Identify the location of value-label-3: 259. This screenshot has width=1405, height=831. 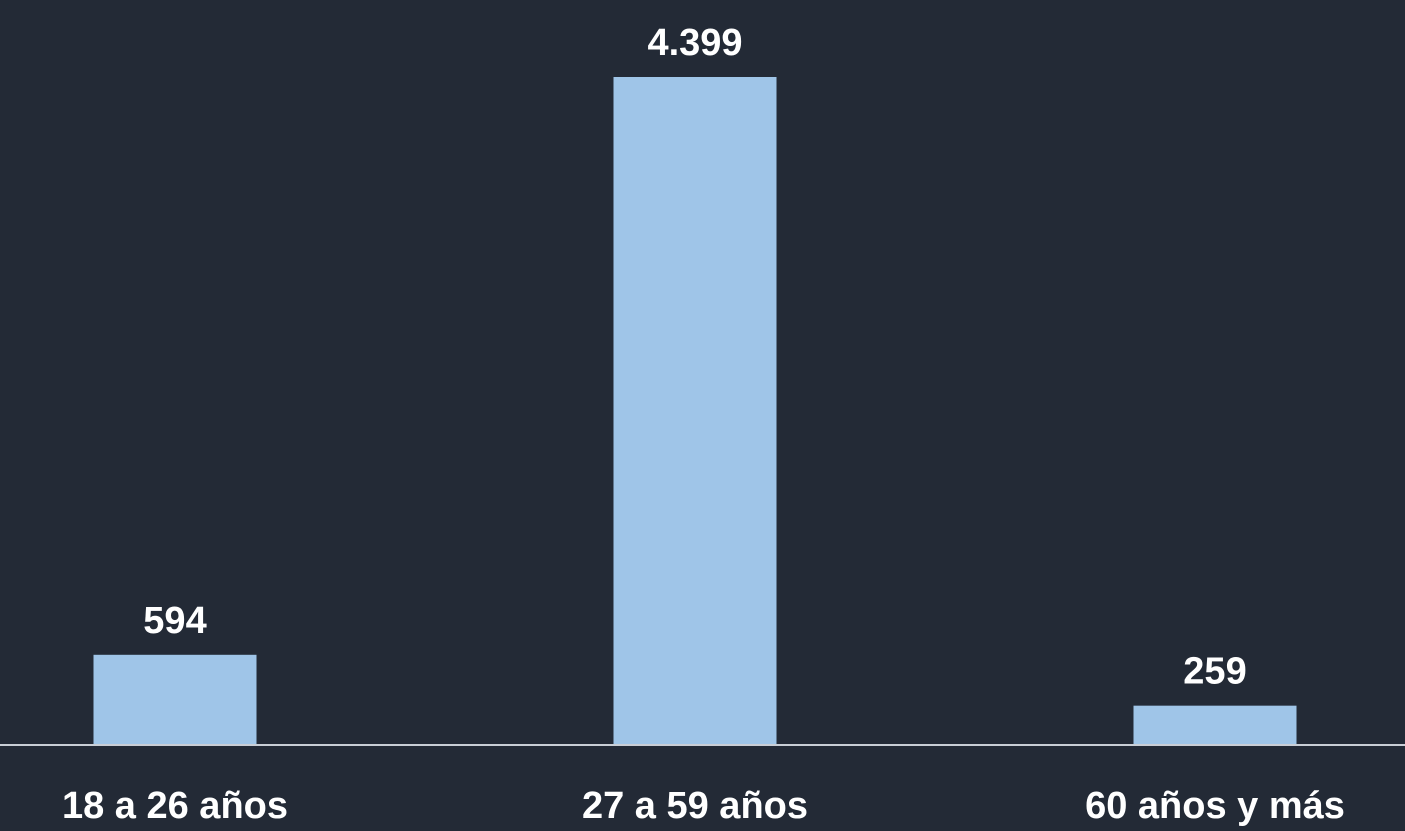
(1214, 672).